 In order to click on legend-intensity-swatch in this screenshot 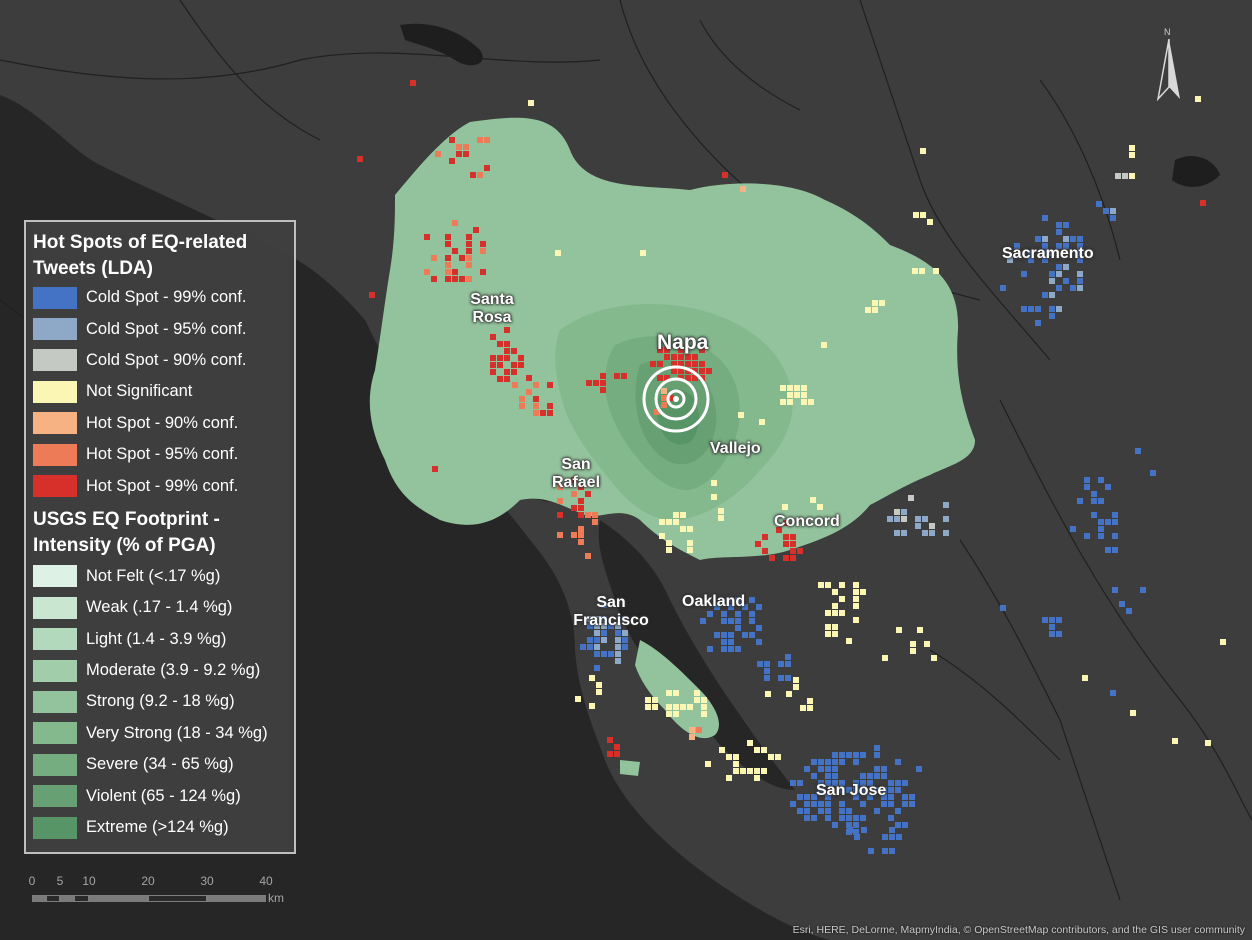, I will do `click(55, 764)`.